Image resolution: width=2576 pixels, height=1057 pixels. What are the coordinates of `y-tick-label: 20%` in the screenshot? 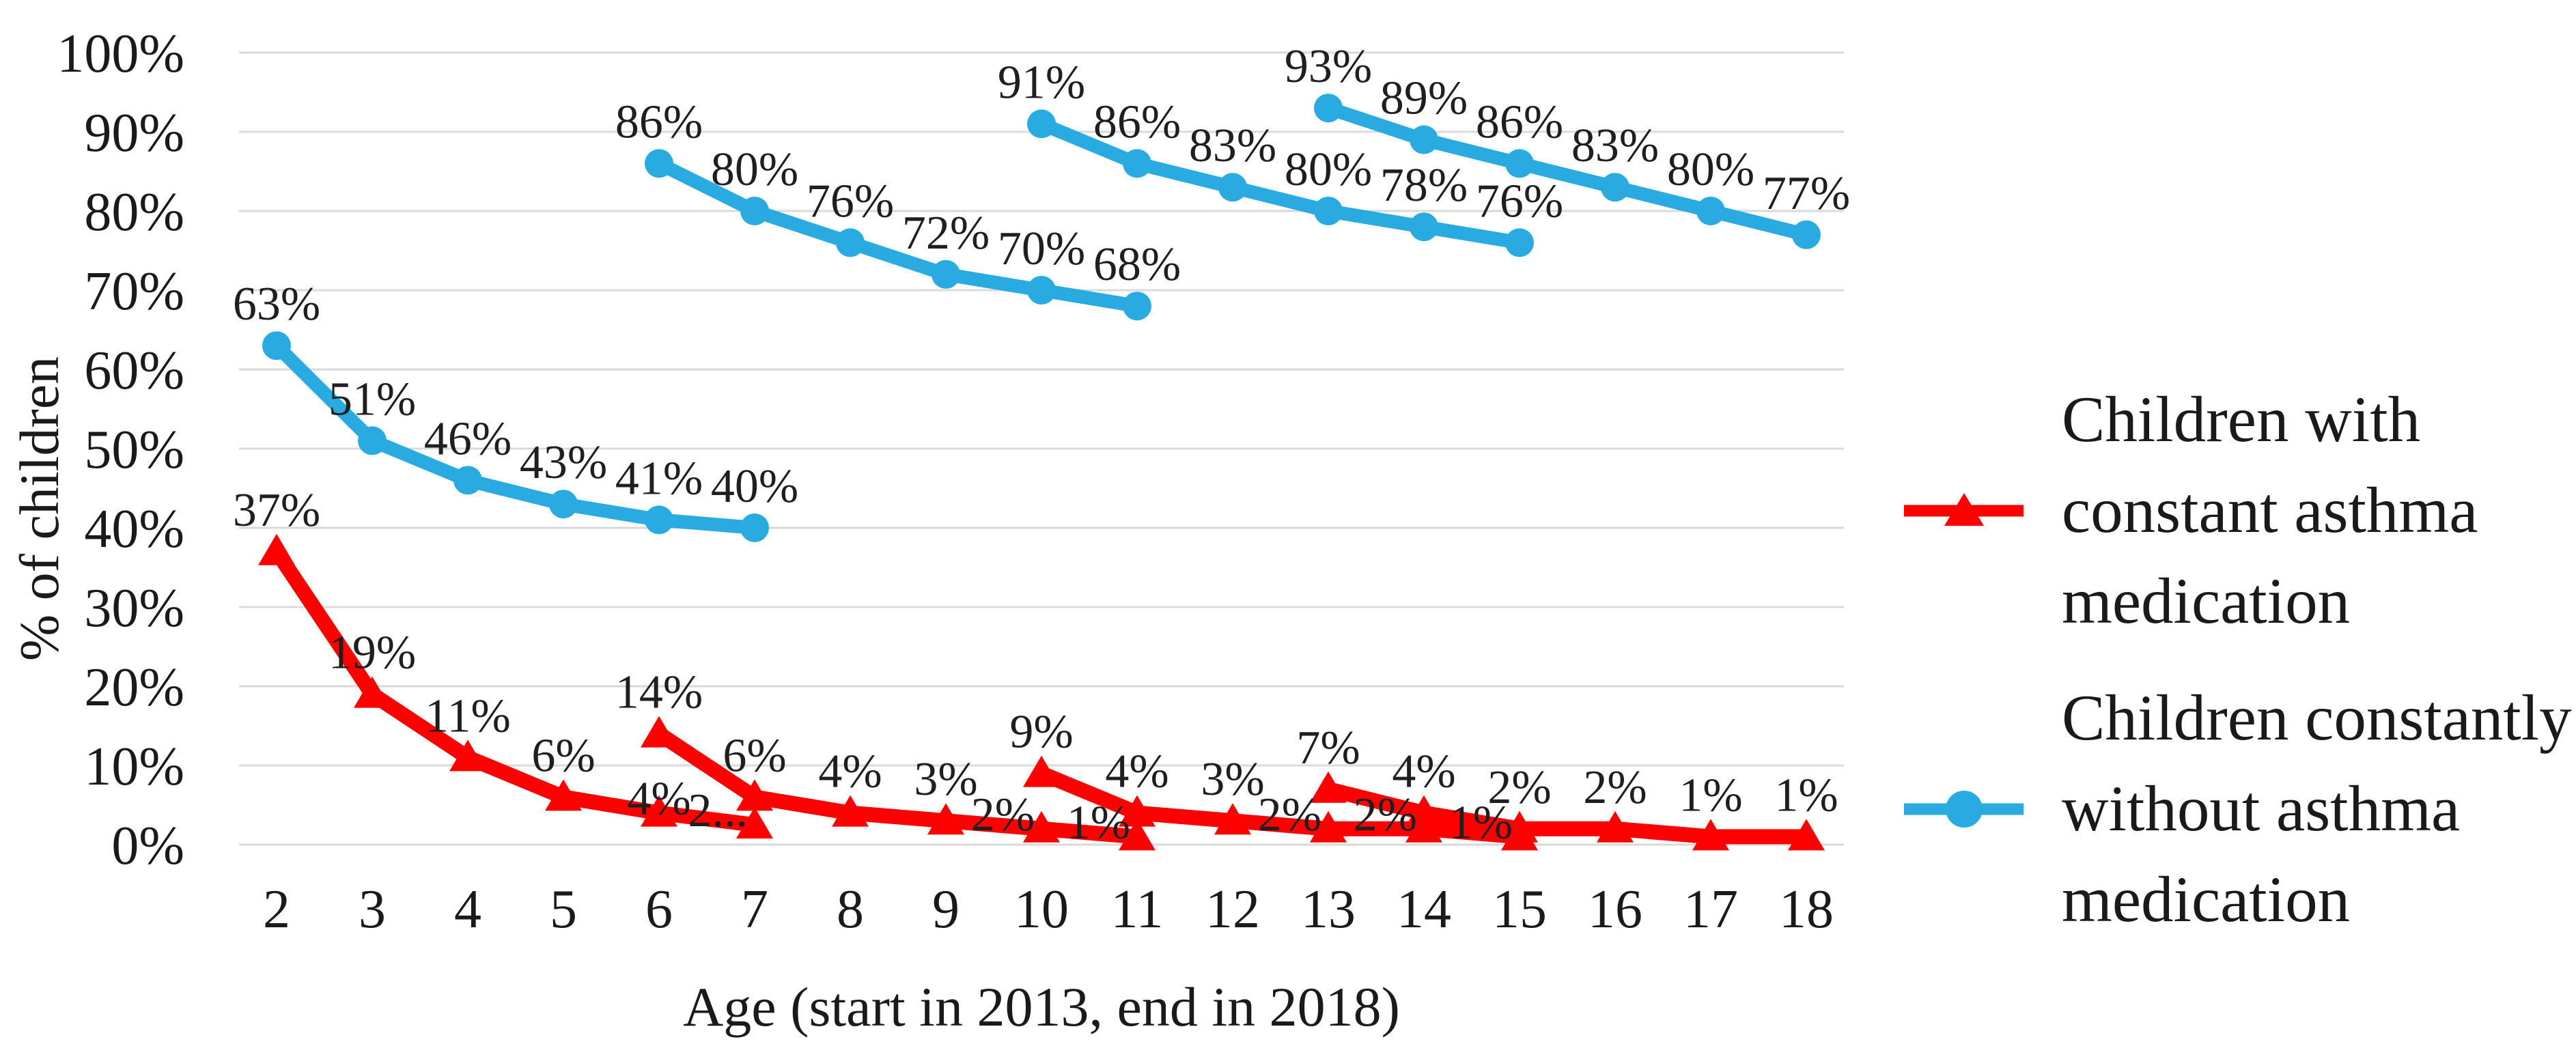 It's located at (134, 688).